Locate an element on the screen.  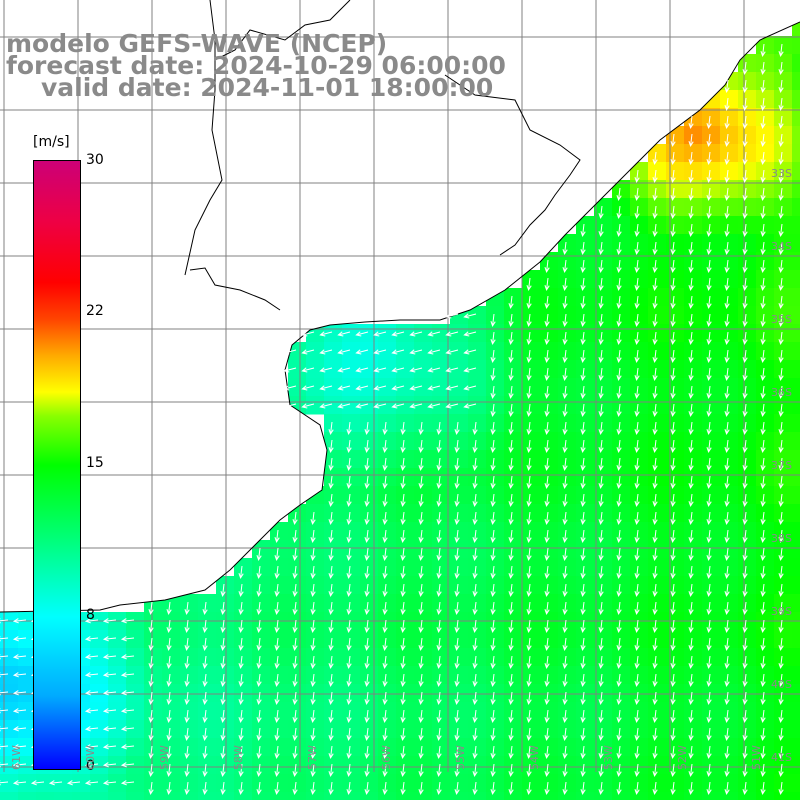
lat-label: 39S is located at coordinates (781, 611).